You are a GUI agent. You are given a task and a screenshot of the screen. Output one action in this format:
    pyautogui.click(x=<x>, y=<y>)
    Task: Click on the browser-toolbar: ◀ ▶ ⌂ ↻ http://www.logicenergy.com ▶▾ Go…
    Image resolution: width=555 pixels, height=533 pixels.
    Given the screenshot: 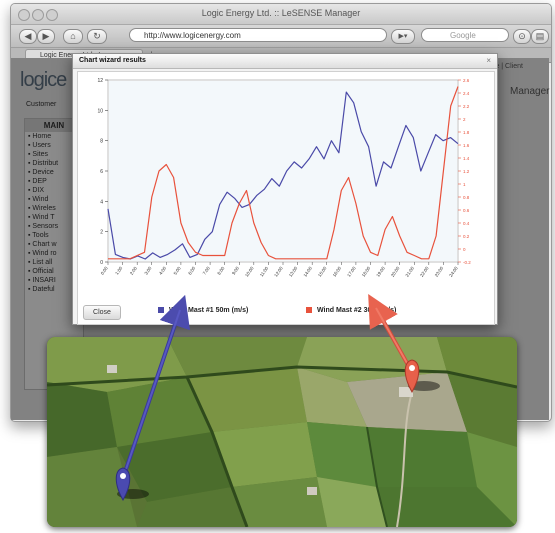 What is the action you would take?
    pyautogui.click(x=281, y=36)
    